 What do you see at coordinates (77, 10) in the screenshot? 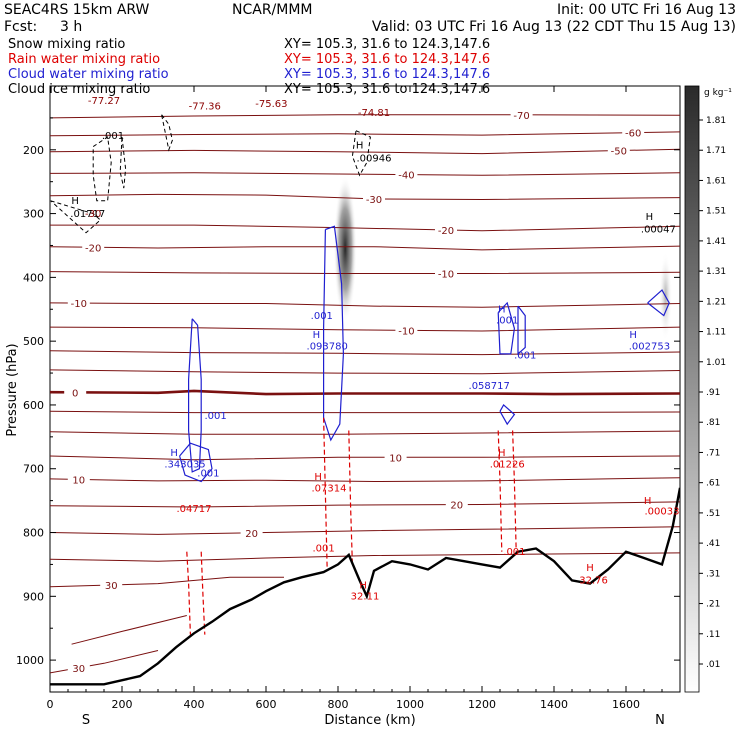
I see `model-title: SEAC4RS 15km ARW` at bounding box center [77, 10].